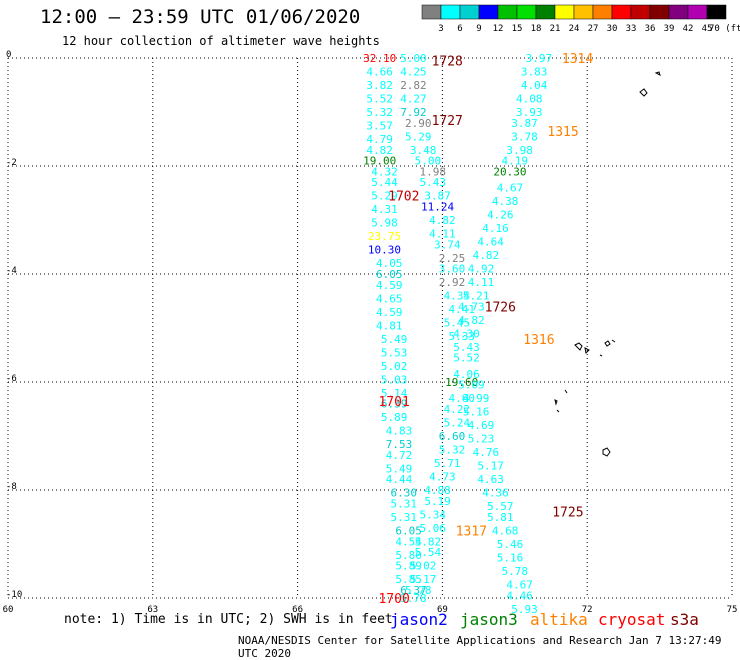  Describe the element at coordinates (476, 296) in the screenshot. I see `wave-height-point: 5.21` at that location.